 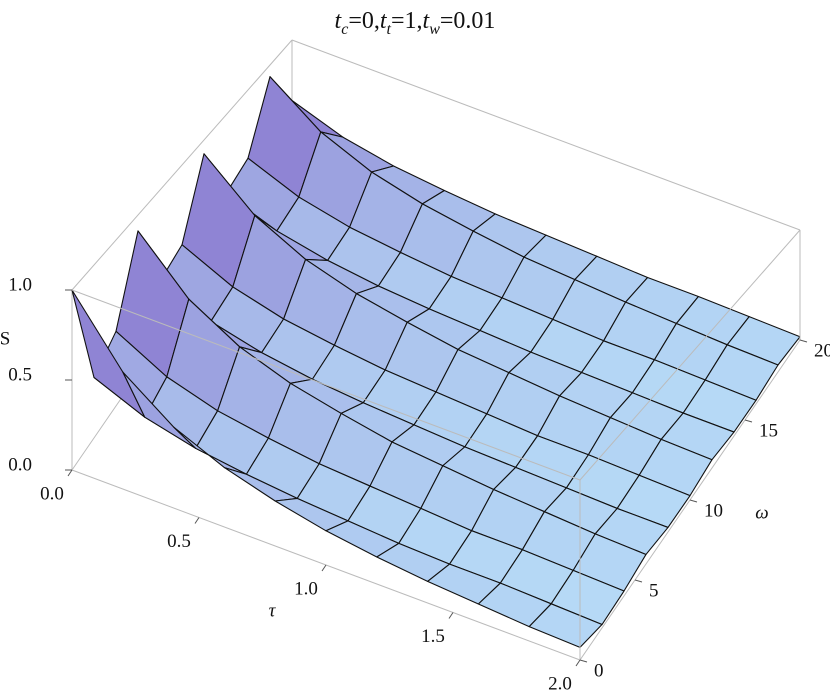 What do you see at coordinates (306, 588) in the screenshot?
I see `x-tick-label: 1.0` at bounding box center [306, 588].